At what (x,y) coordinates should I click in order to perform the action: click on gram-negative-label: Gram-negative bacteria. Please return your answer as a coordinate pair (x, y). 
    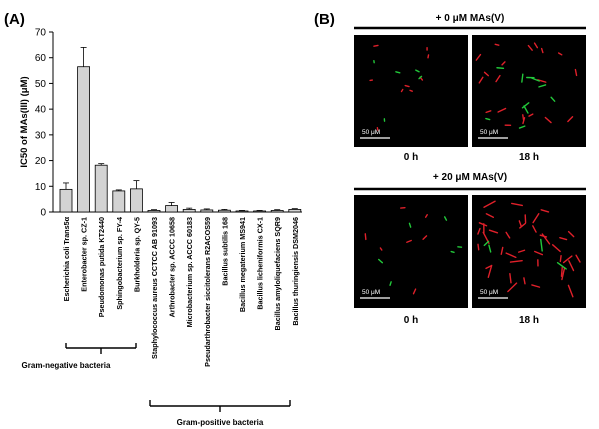
    Looking at the image, I should click on (66, 365).